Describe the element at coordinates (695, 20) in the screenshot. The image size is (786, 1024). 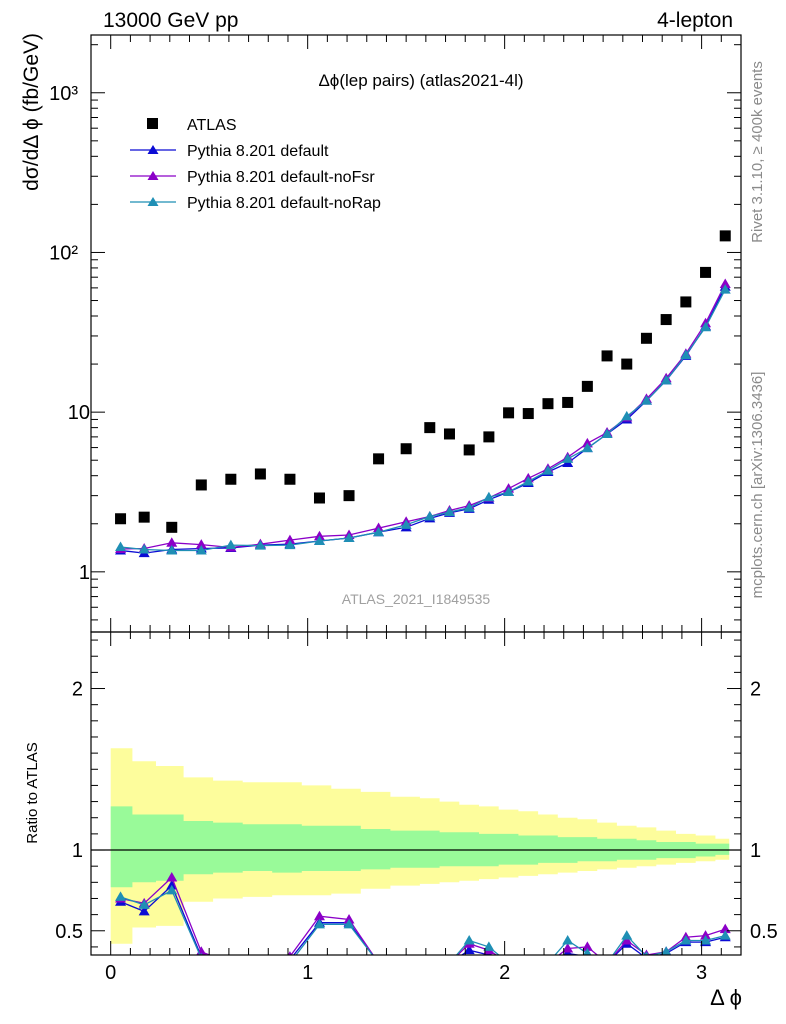
I see `header-right: 4-lepton` at that location.